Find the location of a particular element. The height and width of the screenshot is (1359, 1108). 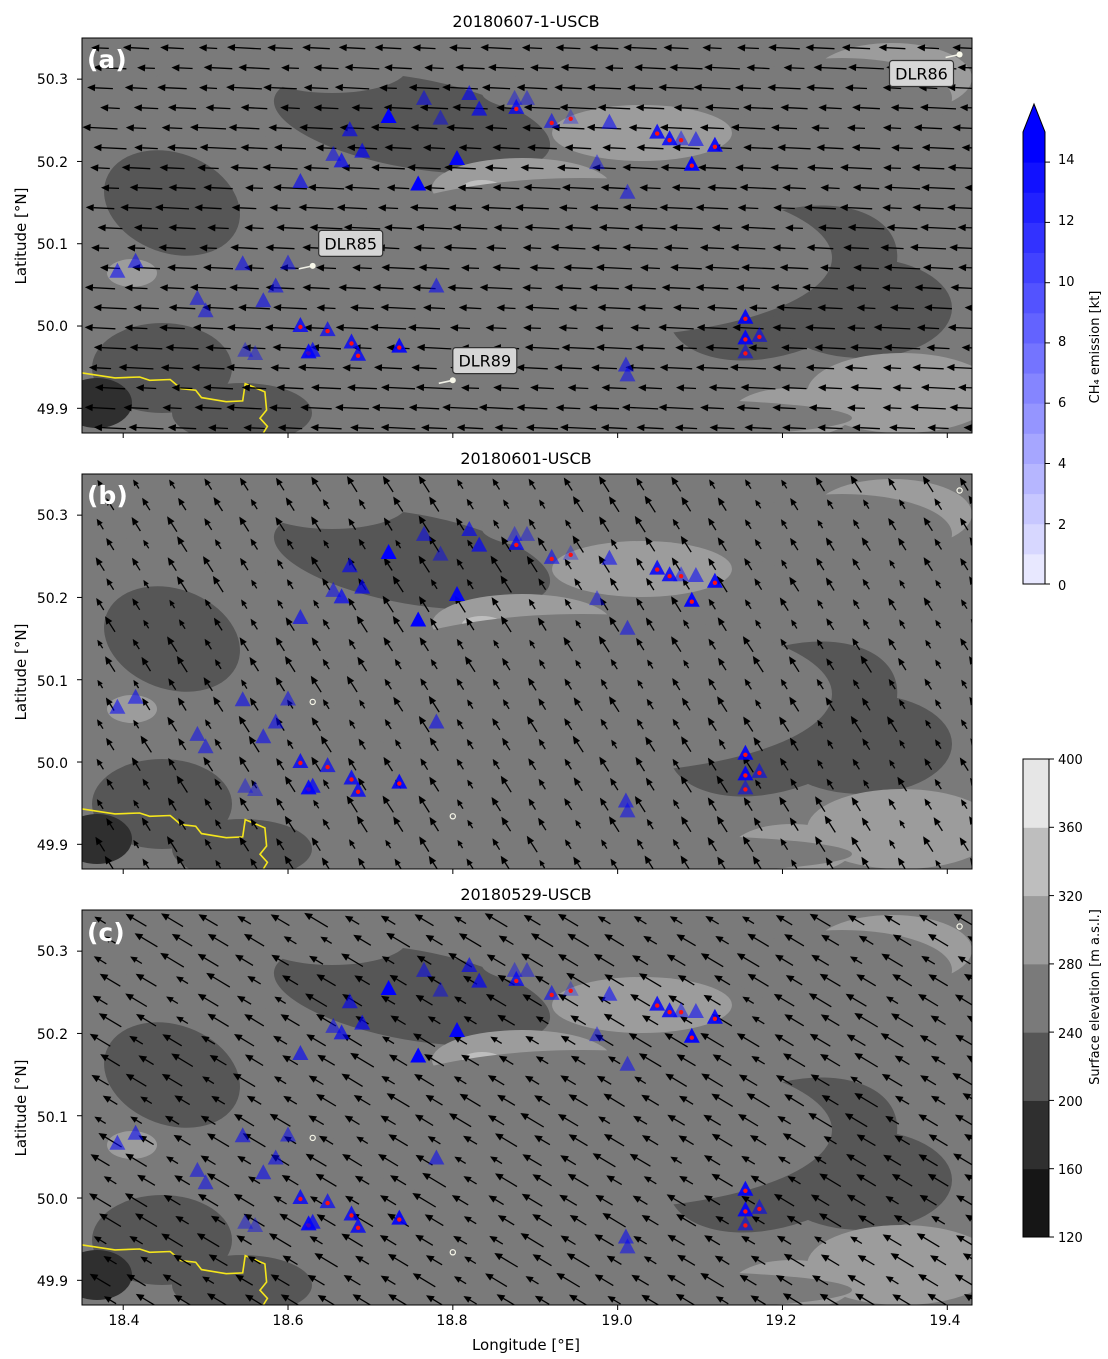

panel-b-ytick: 50.0 is located at coordinates (52, 764).